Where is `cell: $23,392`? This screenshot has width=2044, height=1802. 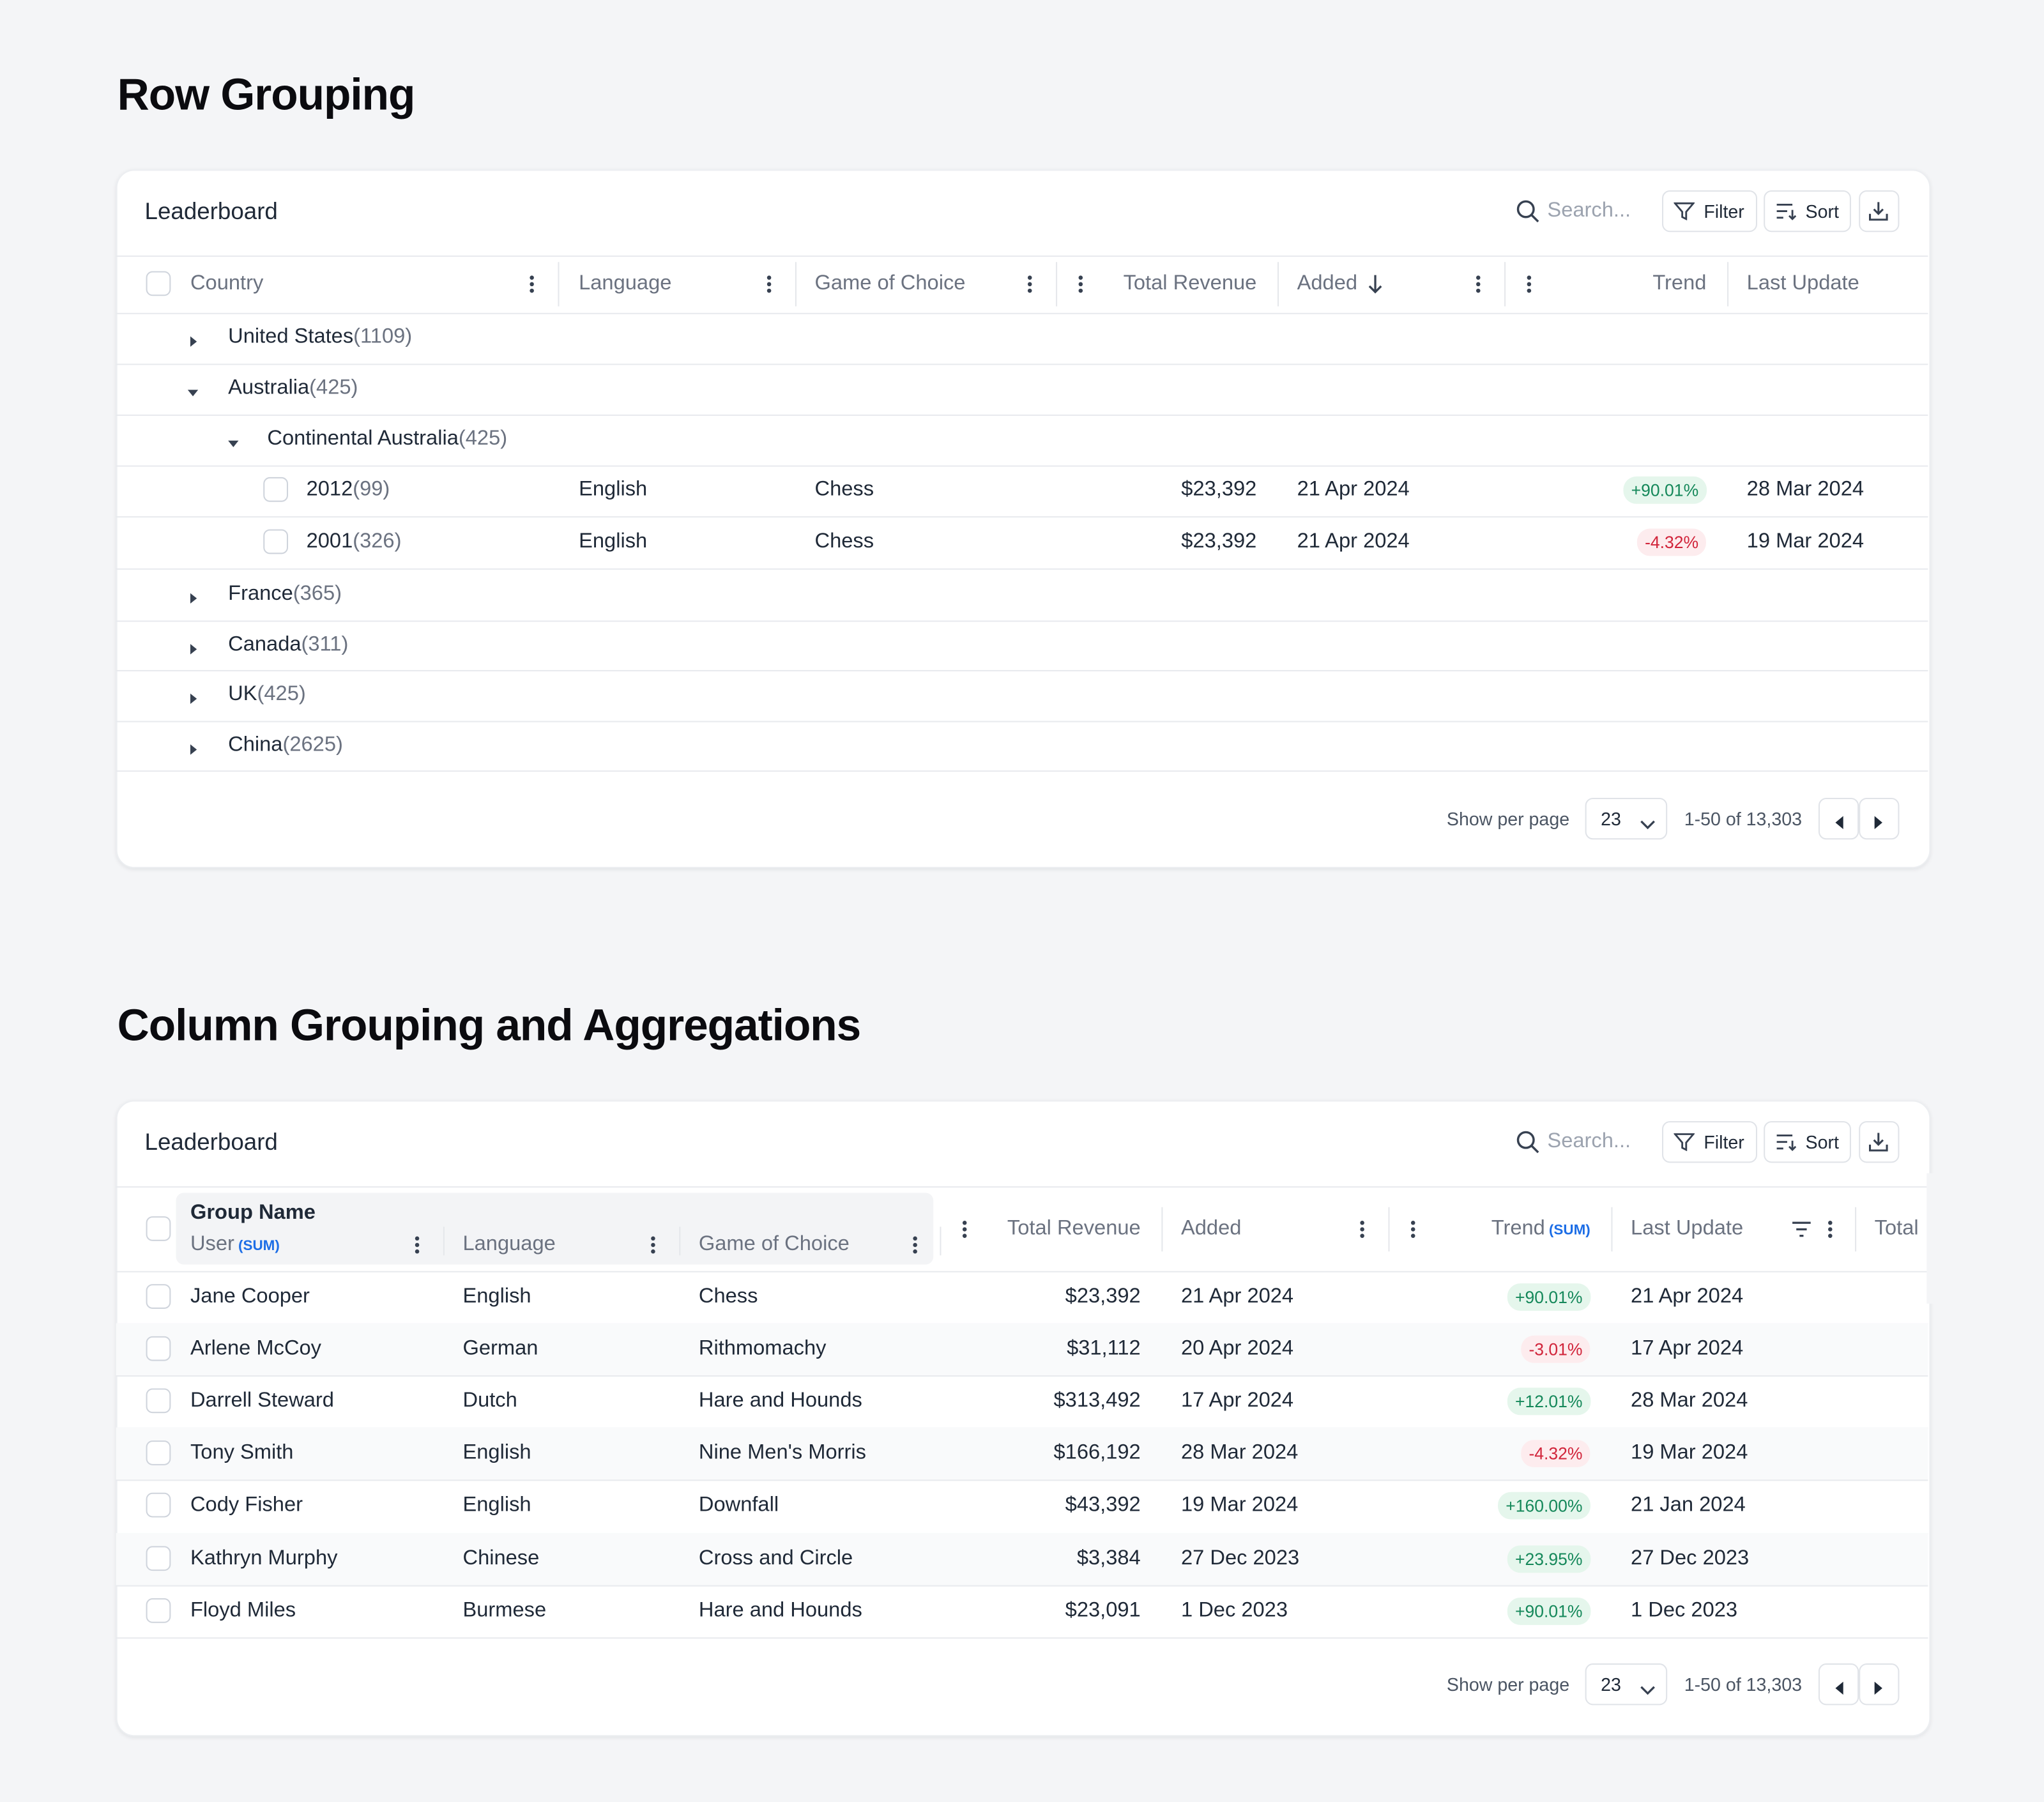
cell: $23,392 is located at coordinates (1219, 541).